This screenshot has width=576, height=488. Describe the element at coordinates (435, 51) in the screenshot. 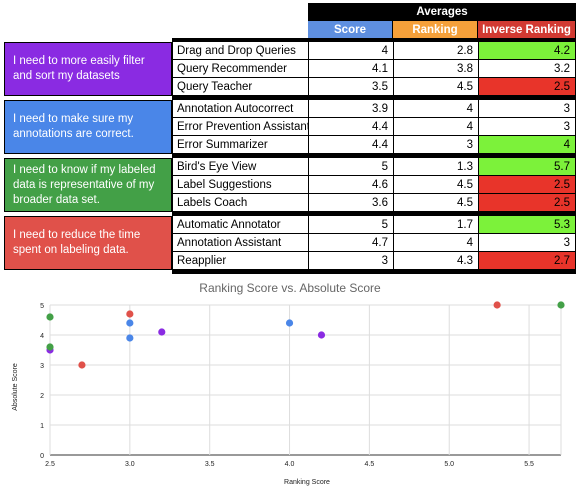

I see `ranking-cell: 2.8` at that location.